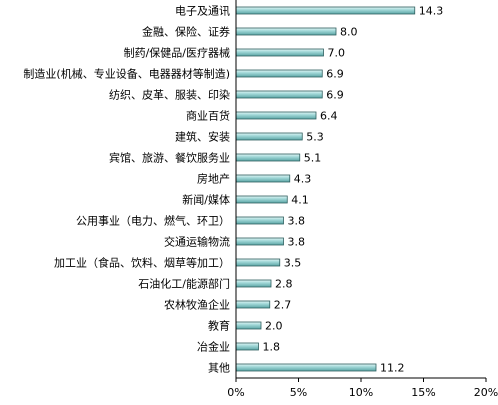  What do you see at coordinates (197, 305) in the screenshot?
I see `category-label: 农林牧渔企业` at bounding box center [197, 305].